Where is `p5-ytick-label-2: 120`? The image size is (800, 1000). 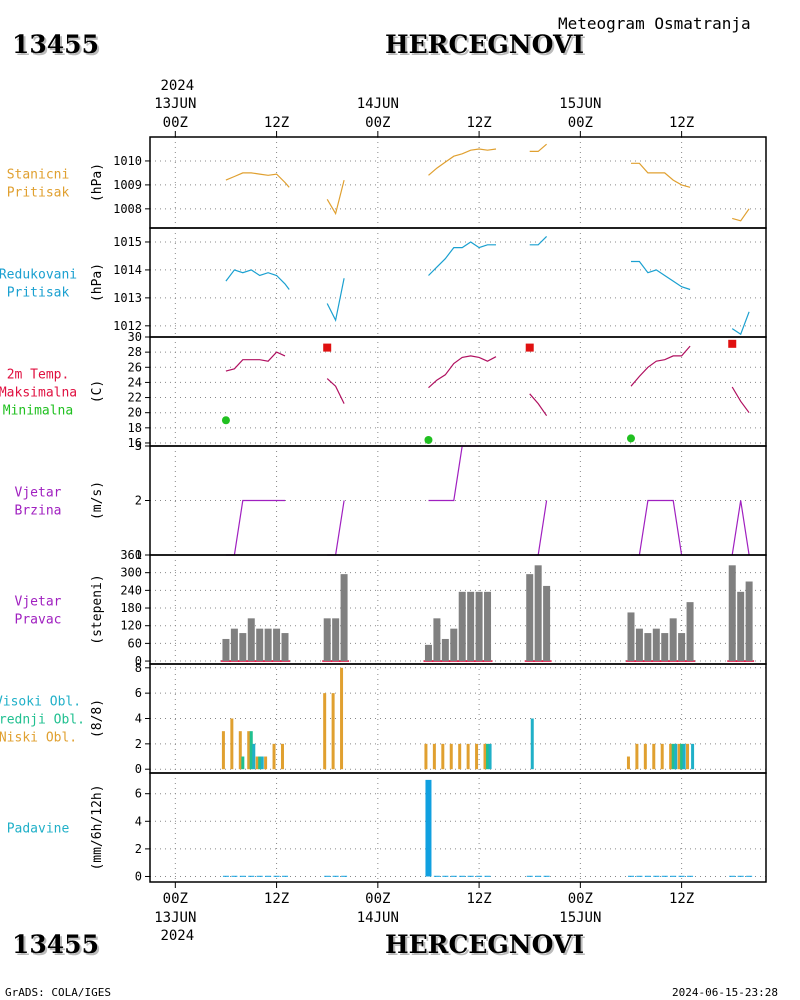
p5-ytick-label-2: 120 is located at coordinates (131, 626).